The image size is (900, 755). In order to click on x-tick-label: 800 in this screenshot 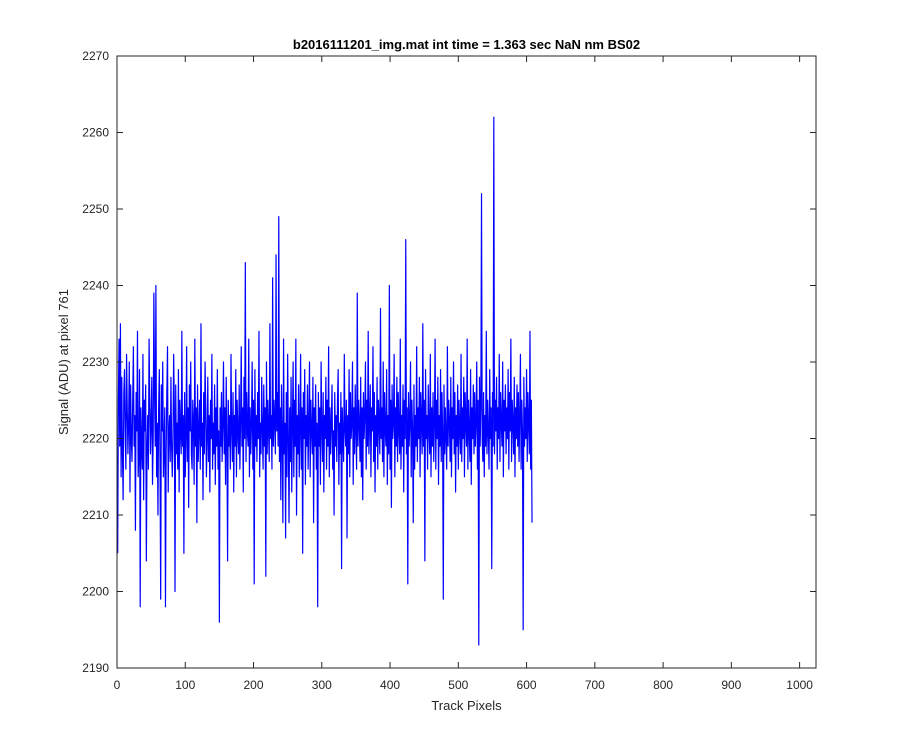, I will do `click(663, 685)`.